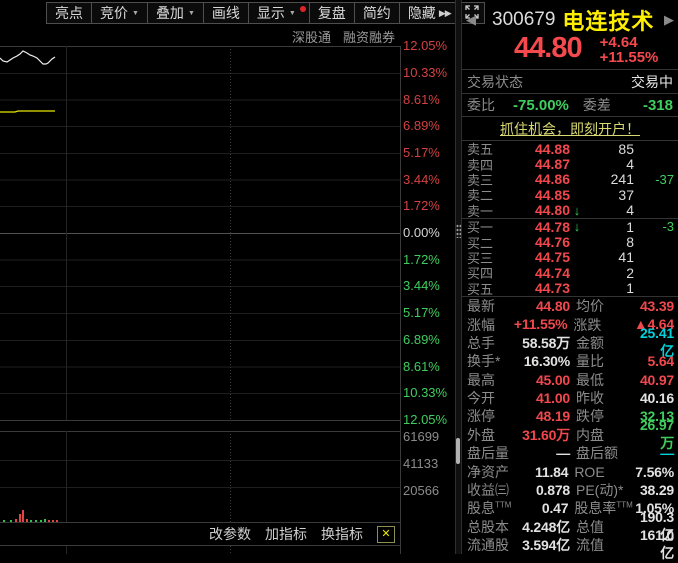 Image resolution: width=678 pixels, height=563 pixels. What do you see at coordinates (669, 19) in the screenshot?
I see `next-stock-arrow-icon: ▶` at bounding box center [669, 19].